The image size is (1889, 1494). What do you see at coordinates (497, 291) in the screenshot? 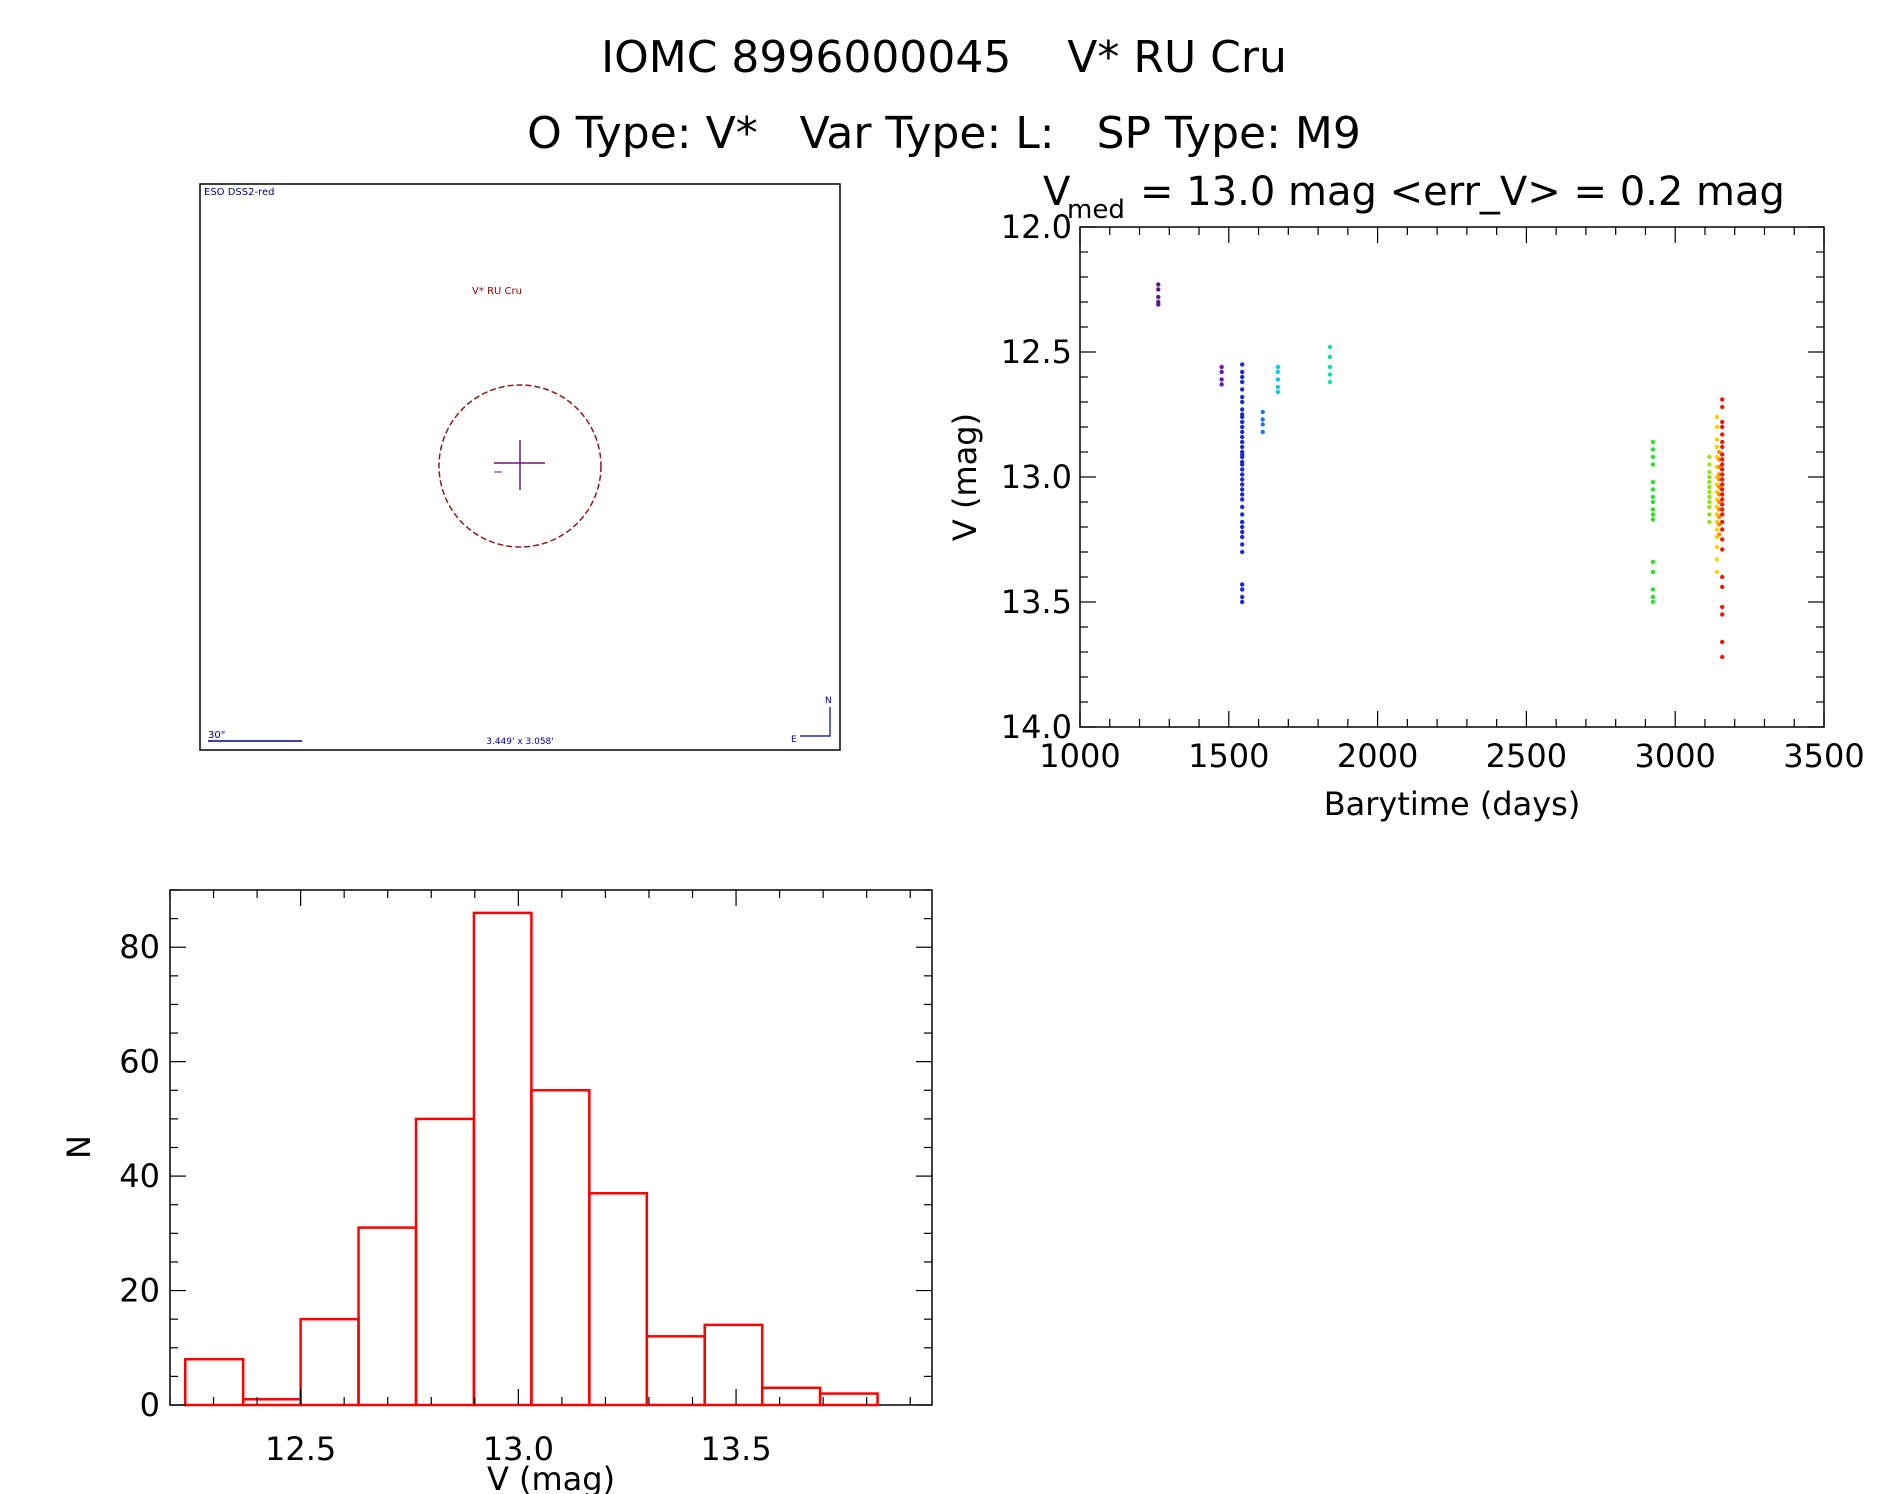
I see `finder-object-label: V* RU Cru` at bounding box center [497, 291].